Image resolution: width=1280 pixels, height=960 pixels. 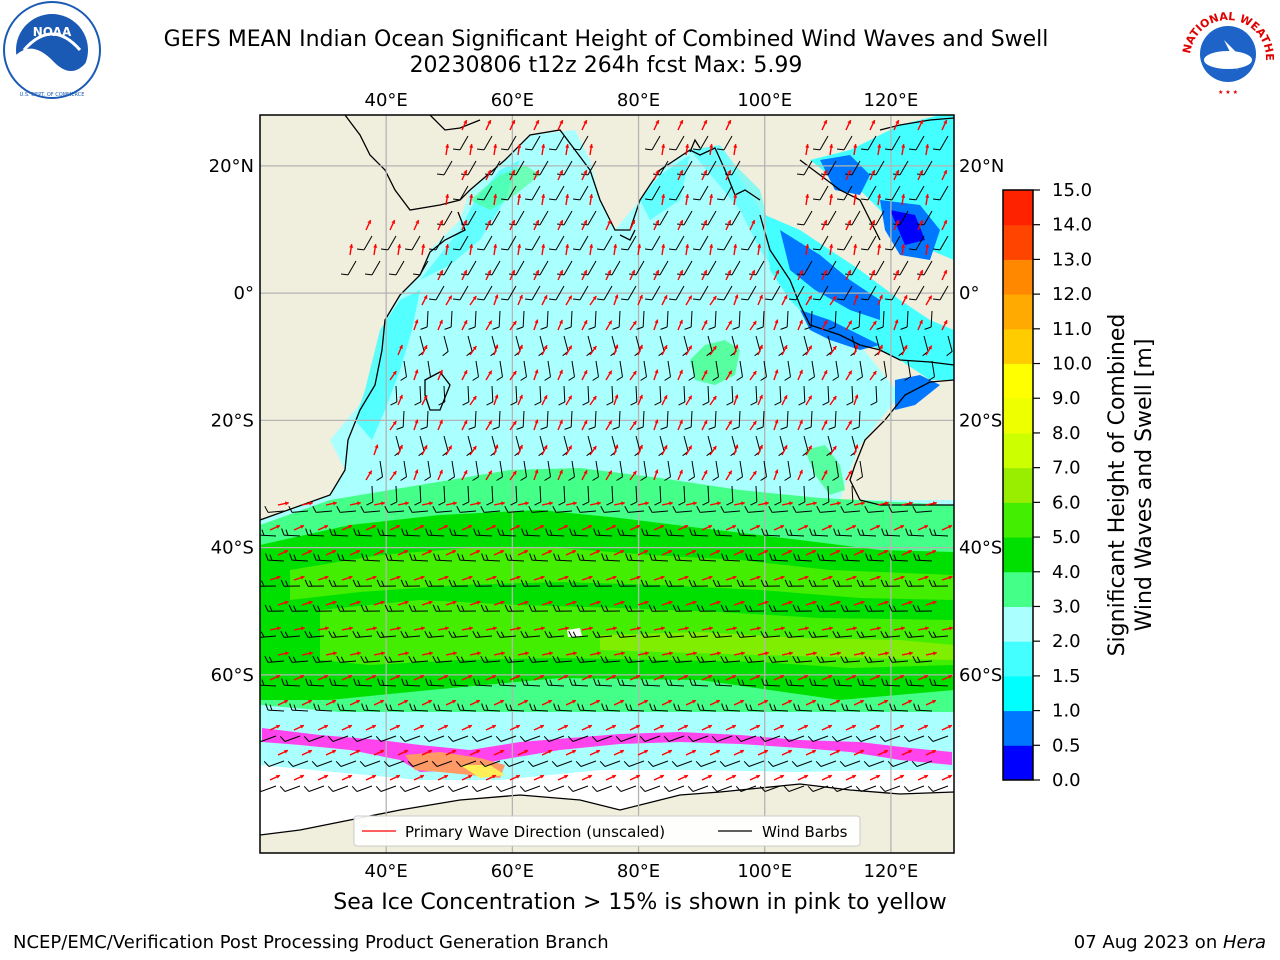 I want to click on lat-tick-left--60: 60°S, so click(x=232, y=675).